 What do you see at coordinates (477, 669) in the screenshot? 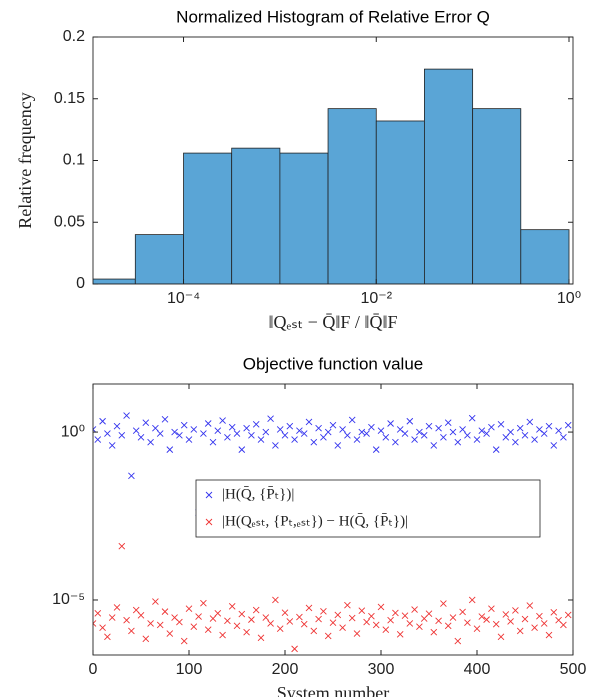
I see `x-tick-label: 400` at bounding box center [477, 669].